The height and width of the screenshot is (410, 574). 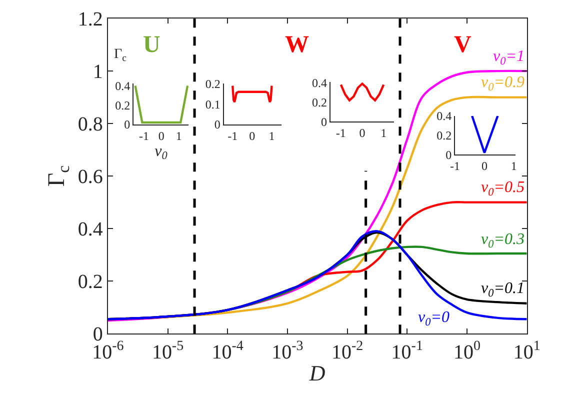 What do you see at coordinates (161, 152) in the screenshot?
I see `x-axis-title: ν$_{0}$` at bounding box center [161, 152].